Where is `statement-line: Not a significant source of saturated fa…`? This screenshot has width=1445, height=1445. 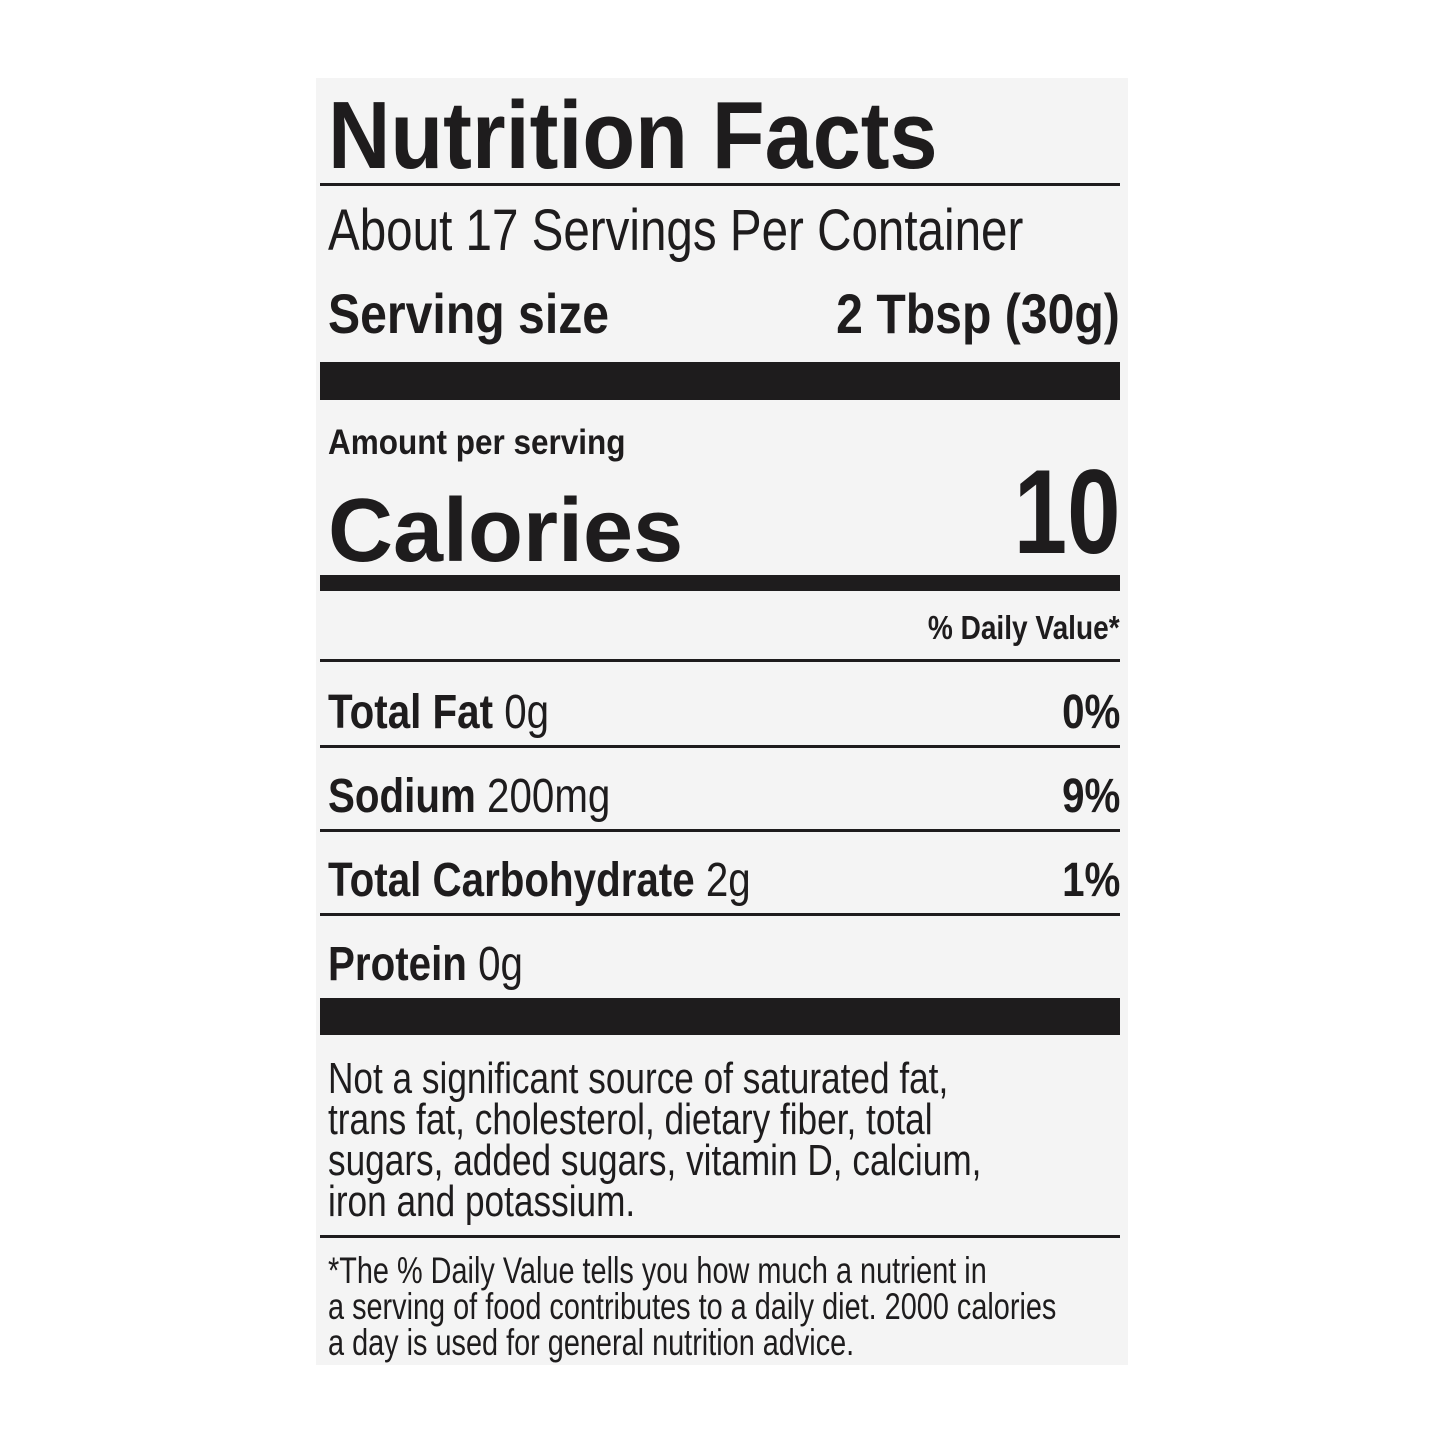
statement-line: Not a significant source of saturated fa… is located at coordinates (638, 1078).